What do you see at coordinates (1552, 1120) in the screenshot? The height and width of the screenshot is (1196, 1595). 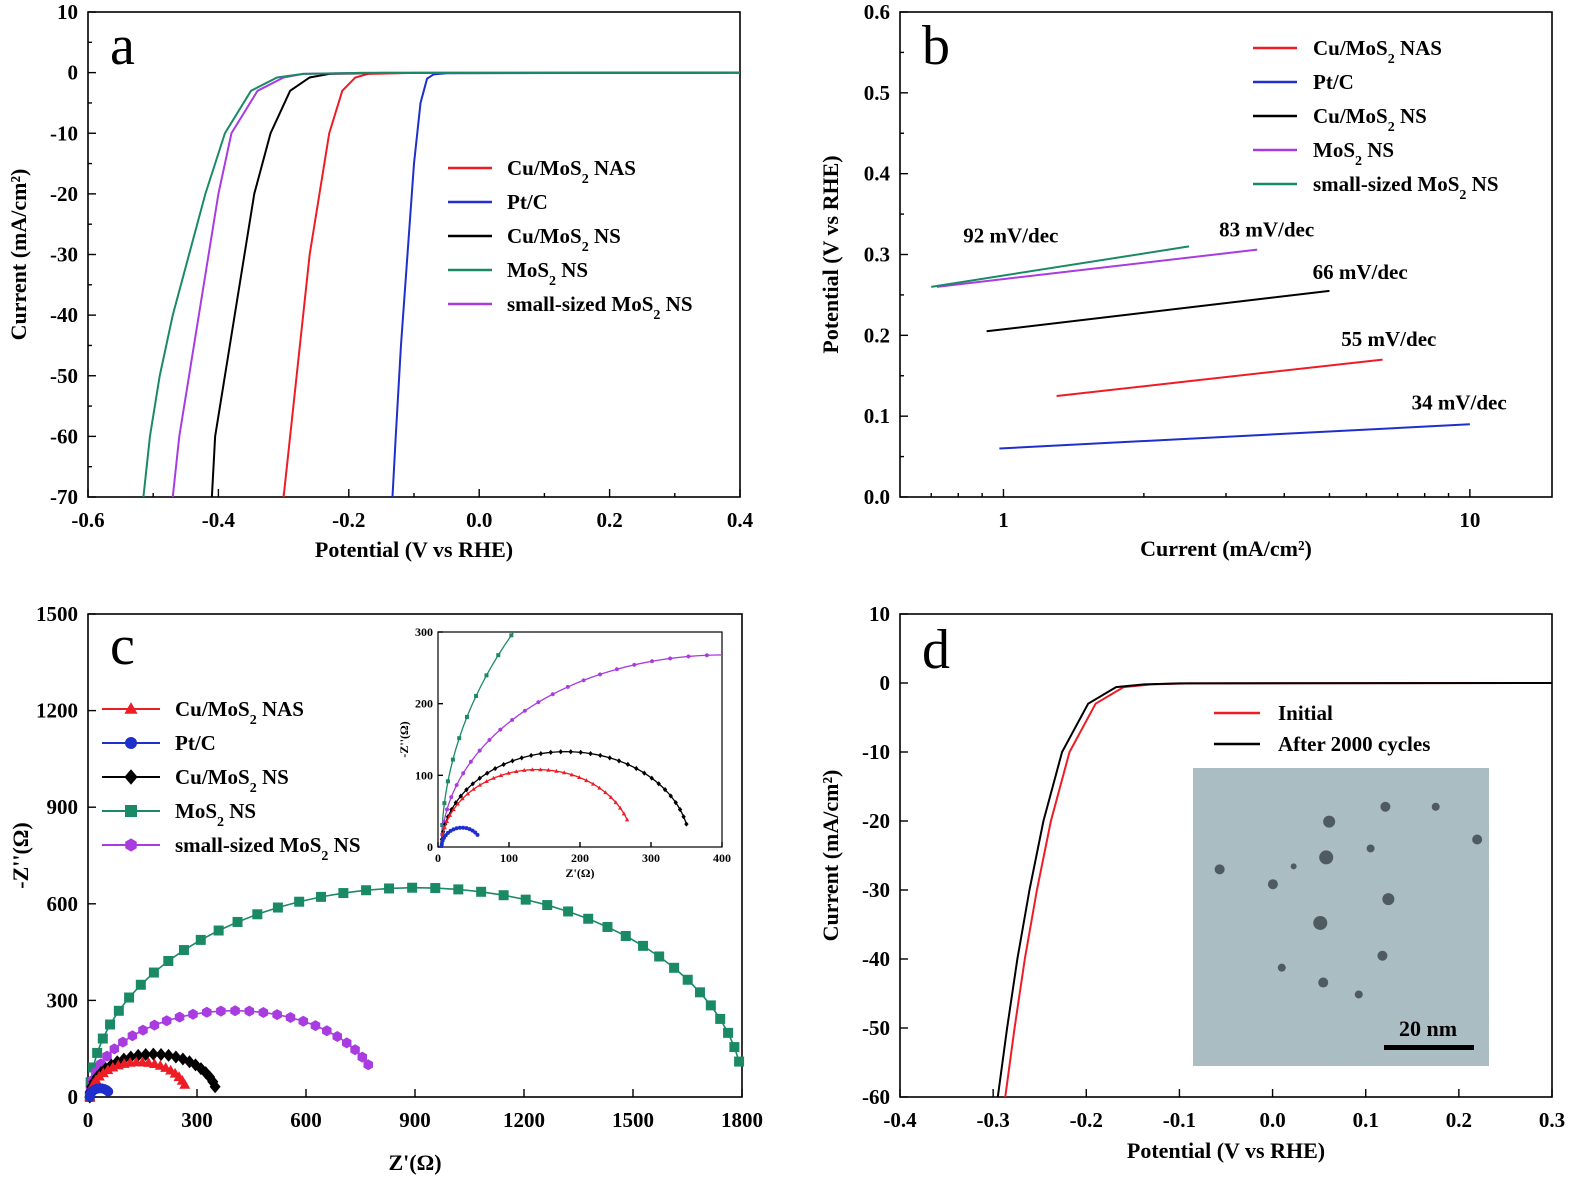 I see `x-tick-label: 0.3` at bounding box center [1552, 1120].